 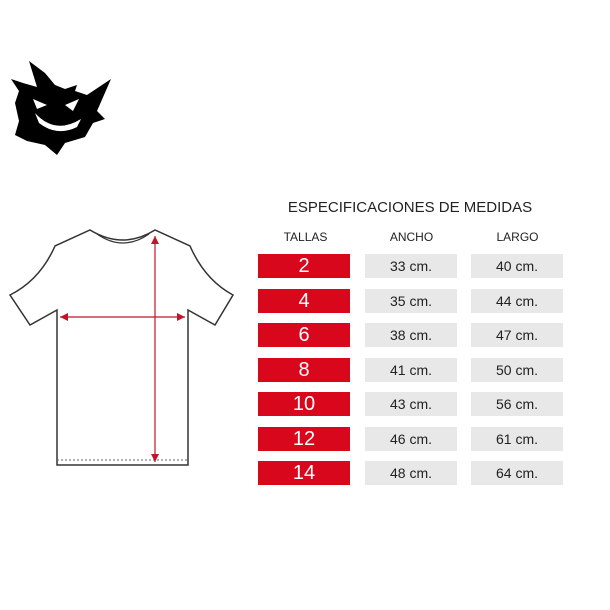 What do you see at coordinates (61, 108) in the screenshot?
I see `ghost-logo-icon` at bounding box center [61, 108].